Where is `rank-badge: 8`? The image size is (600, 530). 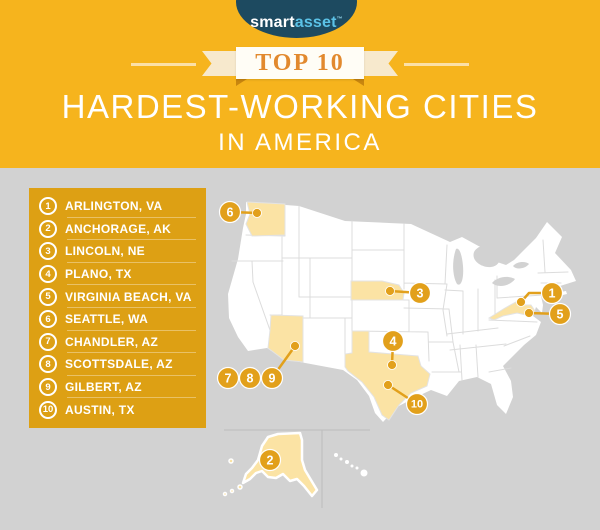
rank-badge: 8 is located at coordinates (48, 364).